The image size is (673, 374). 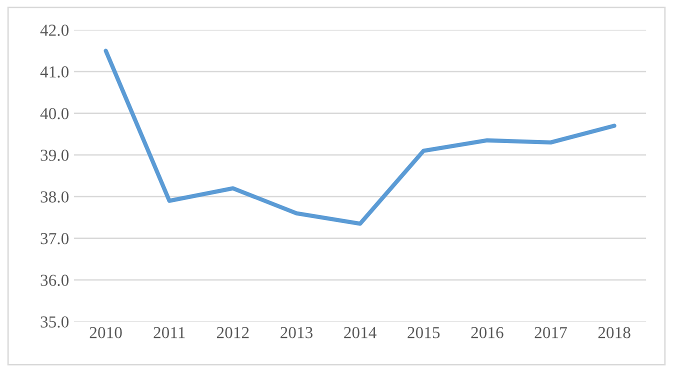 What do you see at coordinates (54, 280) in the screenshot?
I see `y-tick-label: 36.0` at bounding box center [54, 280].